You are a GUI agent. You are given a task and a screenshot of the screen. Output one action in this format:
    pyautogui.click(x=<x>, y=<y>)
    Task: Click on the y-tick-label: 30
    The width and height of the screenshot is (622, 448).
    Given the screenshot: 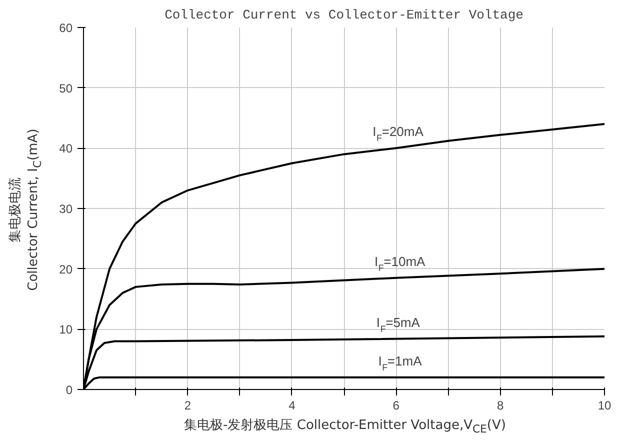 What is the action you would take?
    pyautogui.click(x=66, y=209)
    